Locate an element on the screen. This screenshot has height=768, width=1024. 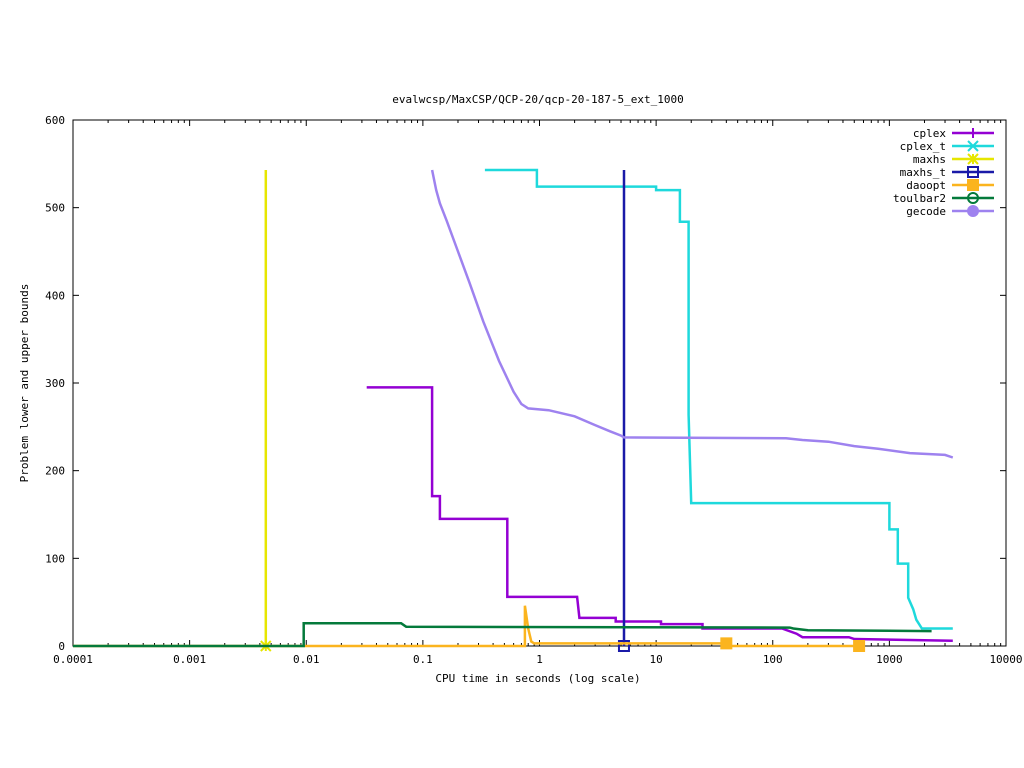
legend-label: daoopt is located at coordinates (926, 185).